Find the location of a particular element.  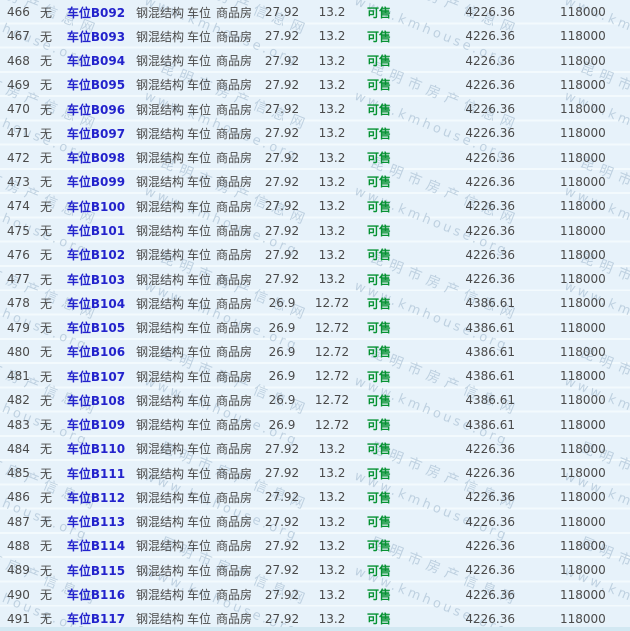

parking-link: 车位B093 is located at coordinates (96, 36).